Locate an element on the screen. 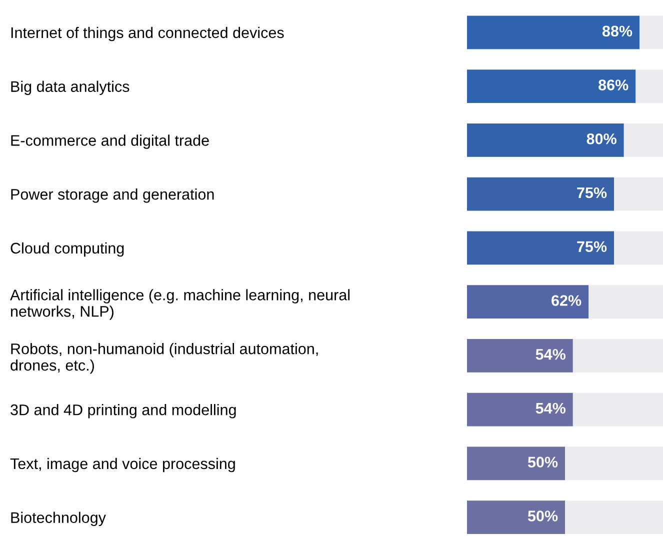  data-label: 86% is located at coordinates (613, 85).